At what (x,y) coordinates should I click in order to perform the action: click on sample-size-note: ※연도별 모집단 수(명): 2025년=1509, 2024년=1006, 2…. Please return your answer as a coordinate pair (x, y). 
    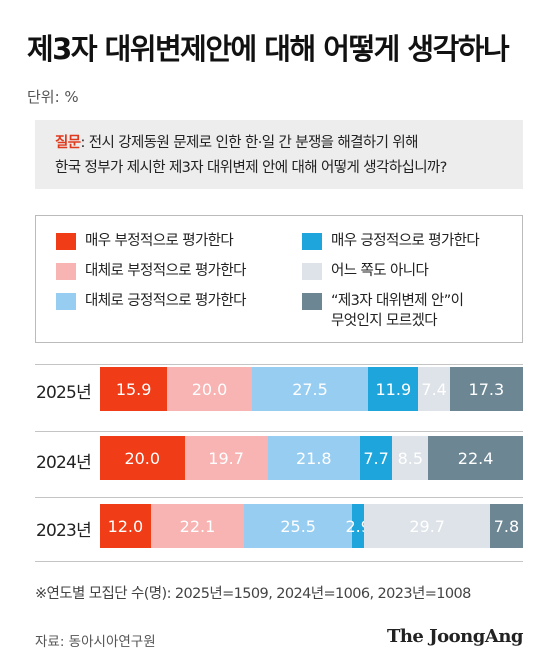
    Looking at the image, I should click on (253, 594).